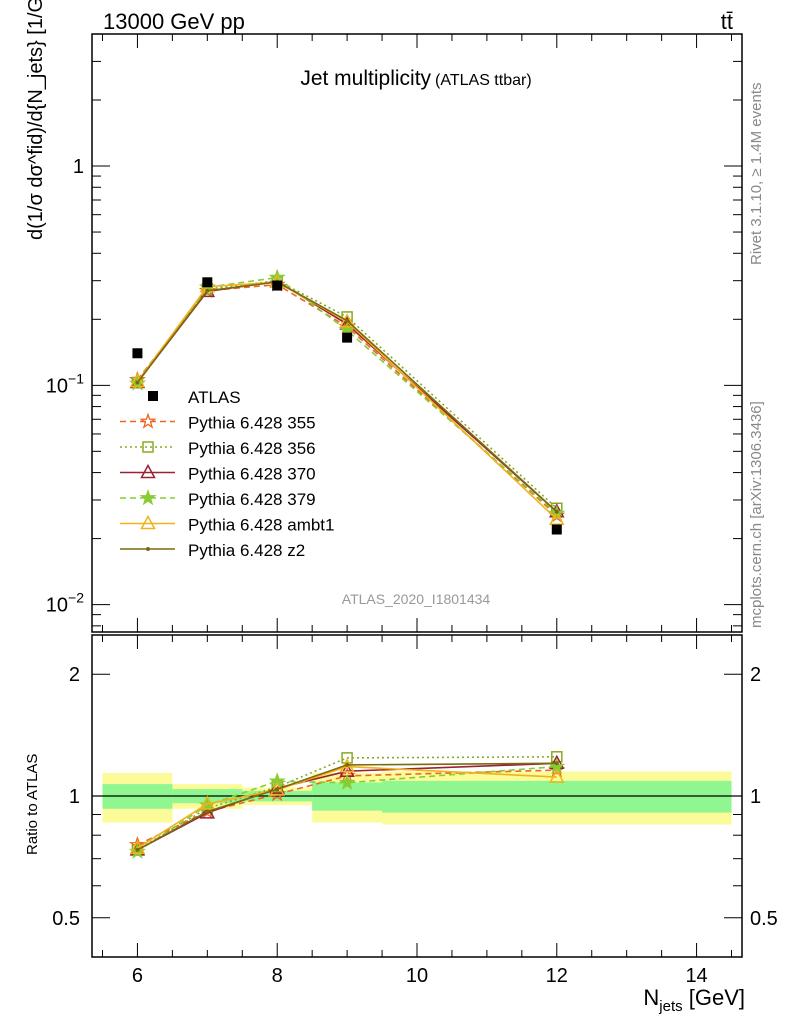  I want to click on y-axis-title-main: d(1/σ dσ^fid)/d{N_jets} [1/GeV], so click(36, 120).